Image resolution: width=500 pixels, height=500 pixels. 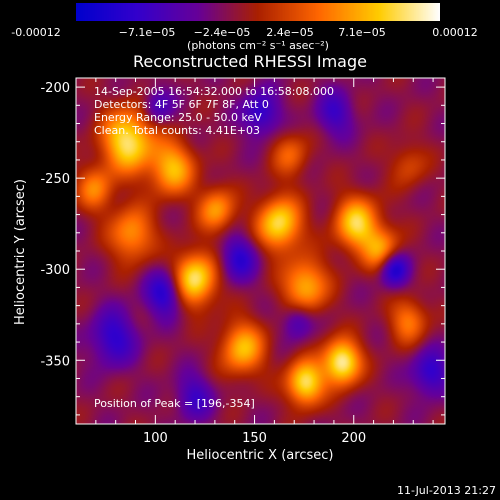 I want to click on annotation-detectors: Detectors: 4F 5F 6F 7F 8F, Att 0, so click(x=181, y=104).